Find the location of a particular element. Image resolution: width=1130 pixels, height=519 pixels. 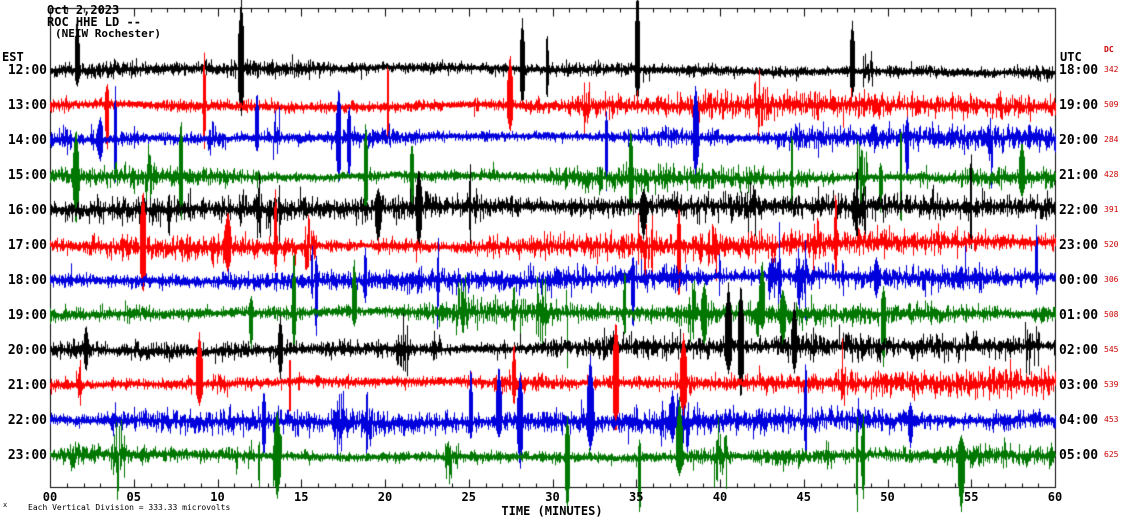

est-time-label: 13:00 is located at coordinates (27, 105).